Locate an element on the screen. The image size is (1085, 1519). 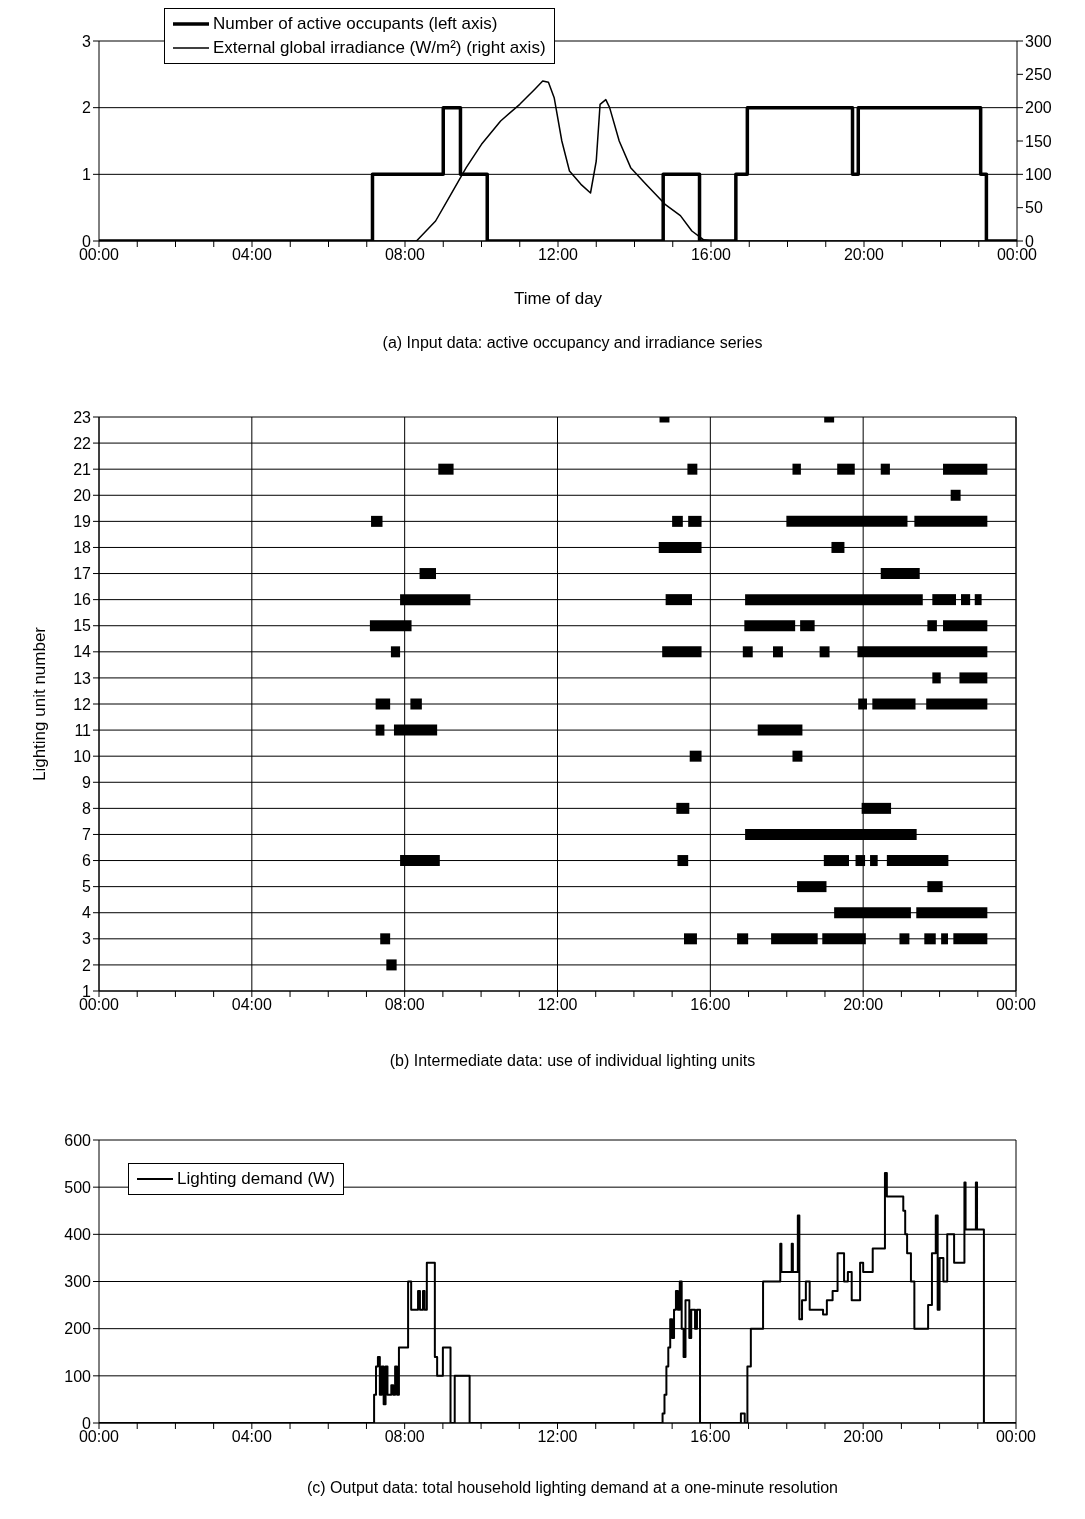
y-tick-label: 23 is located at coordinates (82, 417).